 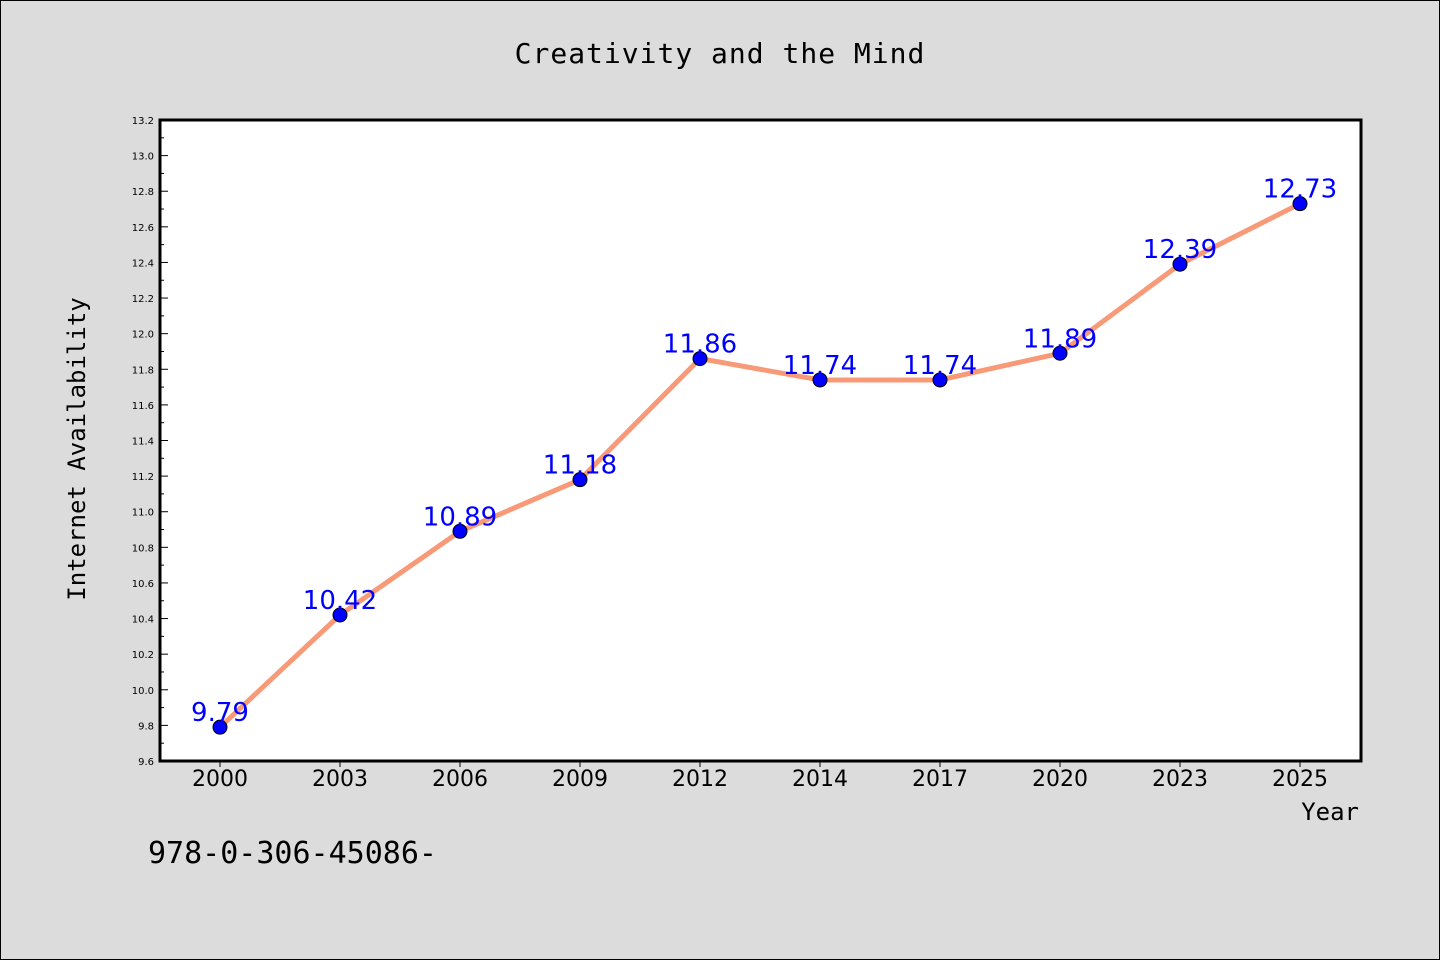 What do you see at coordinates (143, 513) in the screenshot?
I see `y-tick-label: 11.0` at bounding box center [143, 513].